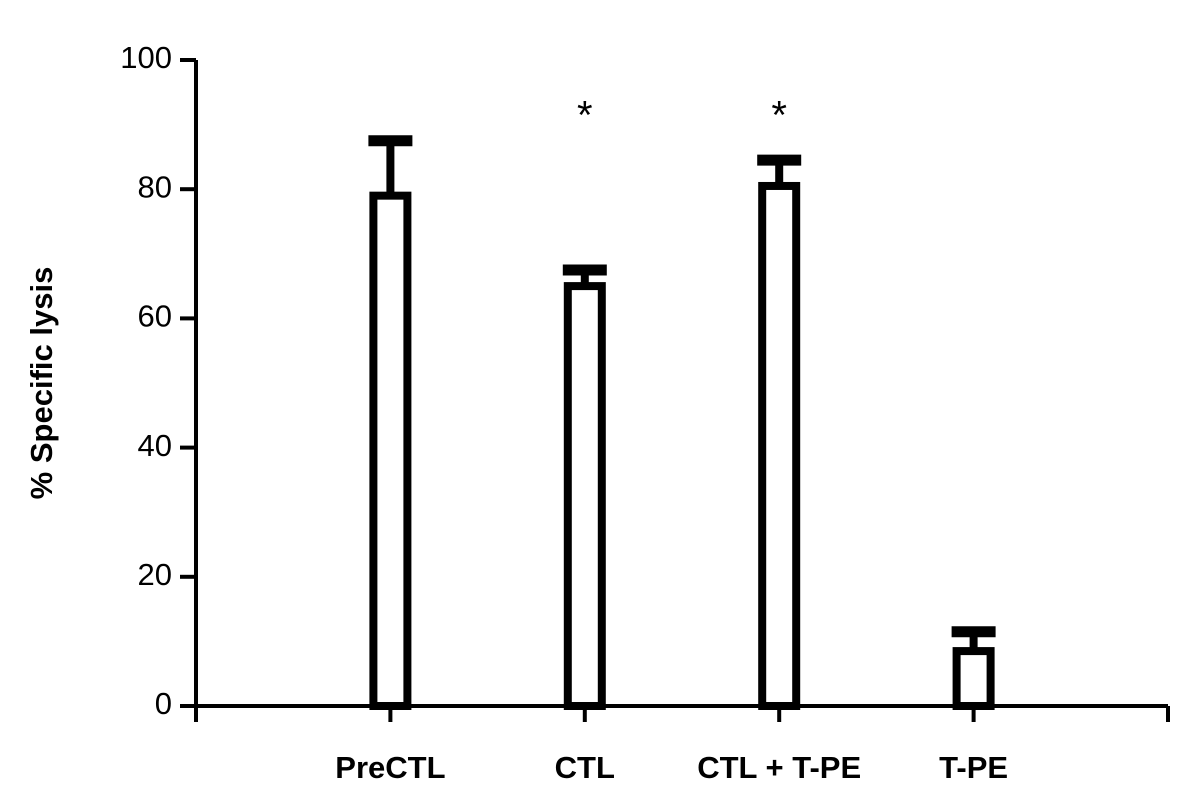 Image resolution: width=1181 pixels, height=809 pixels. I want to click on x-tick-label: CTL, so click(585, 767).